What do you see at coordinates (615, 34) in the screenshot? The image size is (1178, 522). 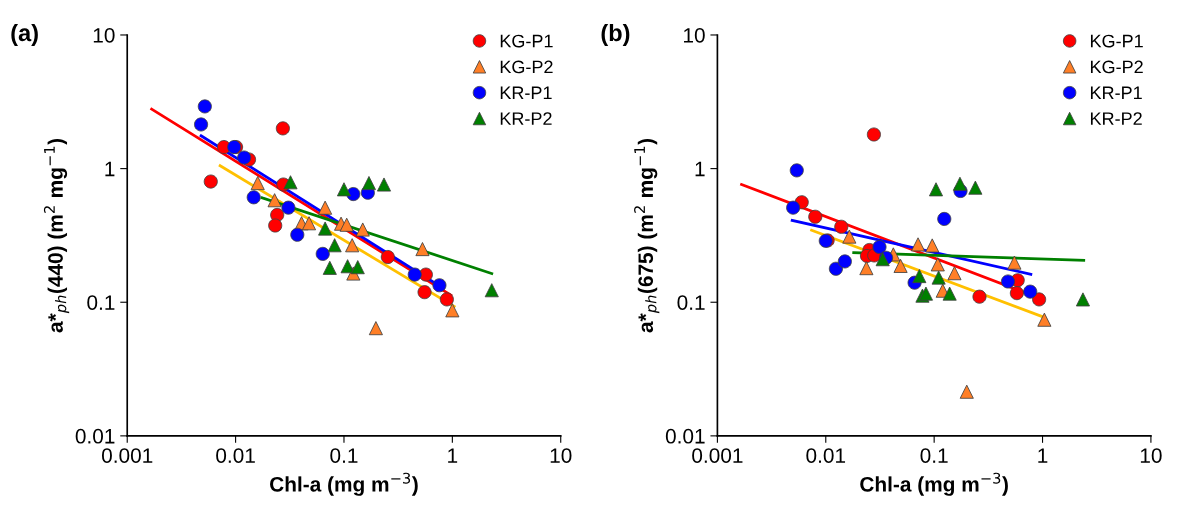 I see `chart-title: (b)` at bounding box center [615, 34].